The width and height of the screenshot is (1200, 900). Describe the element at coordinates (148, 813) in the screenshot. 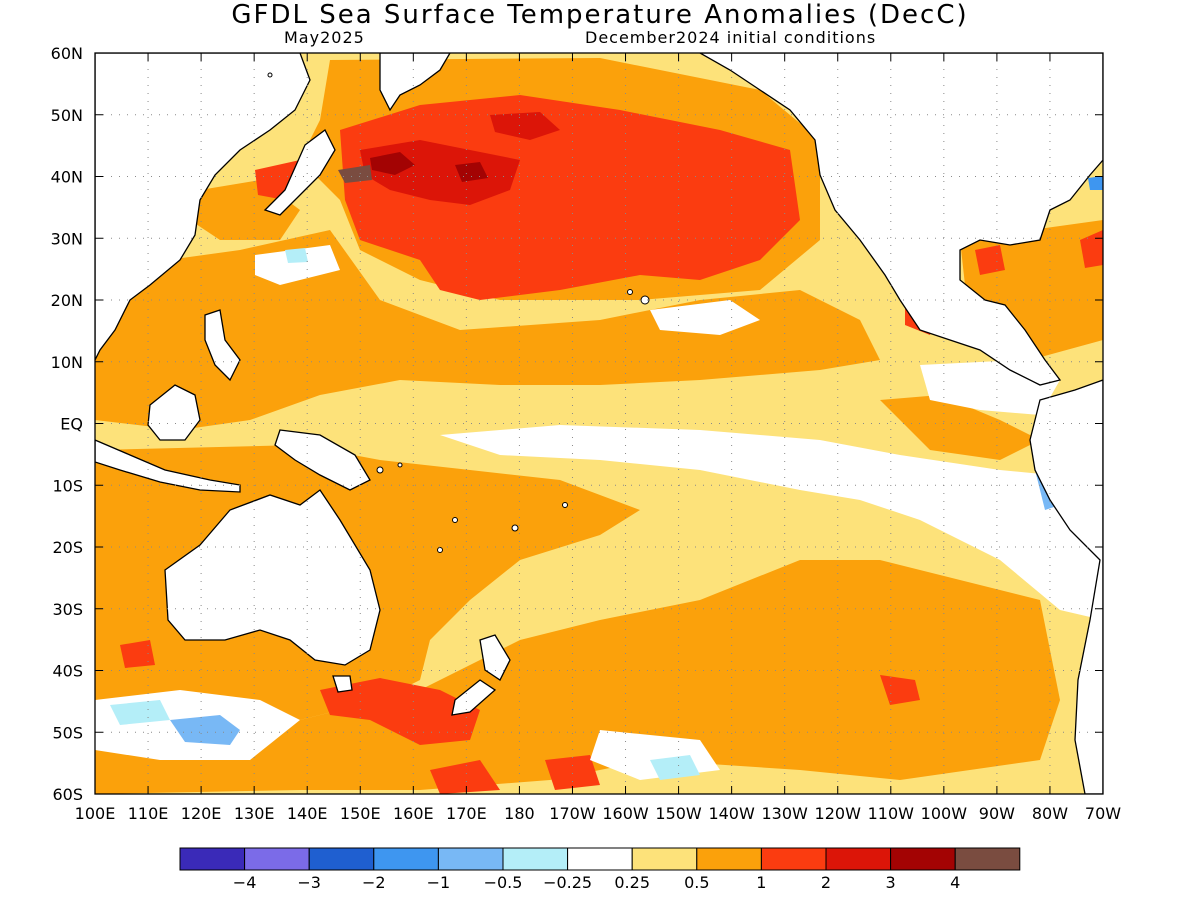

I see `lon-label: 110E` at that location.